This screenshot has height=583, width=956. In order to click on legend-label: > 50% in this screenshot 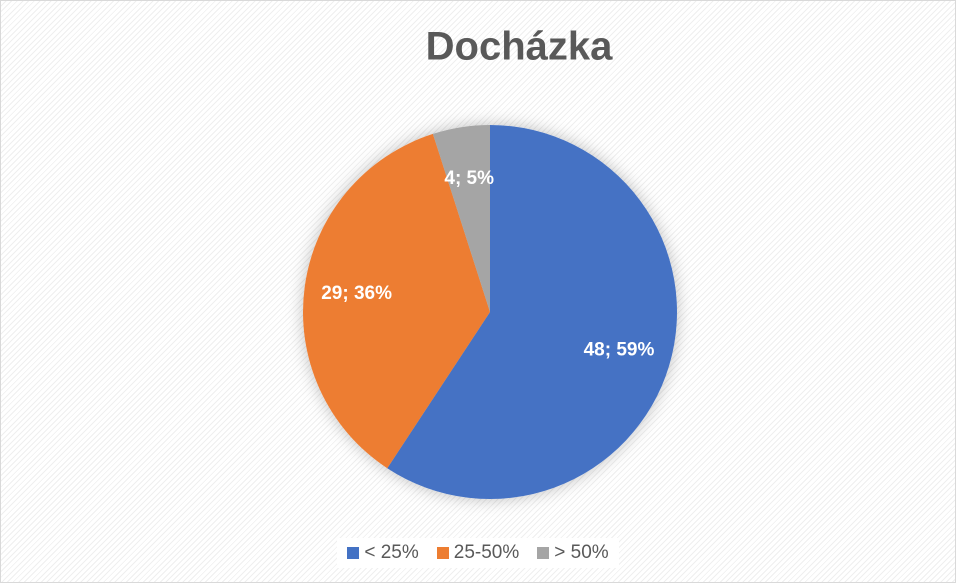, I will do `click(581, 552)`.